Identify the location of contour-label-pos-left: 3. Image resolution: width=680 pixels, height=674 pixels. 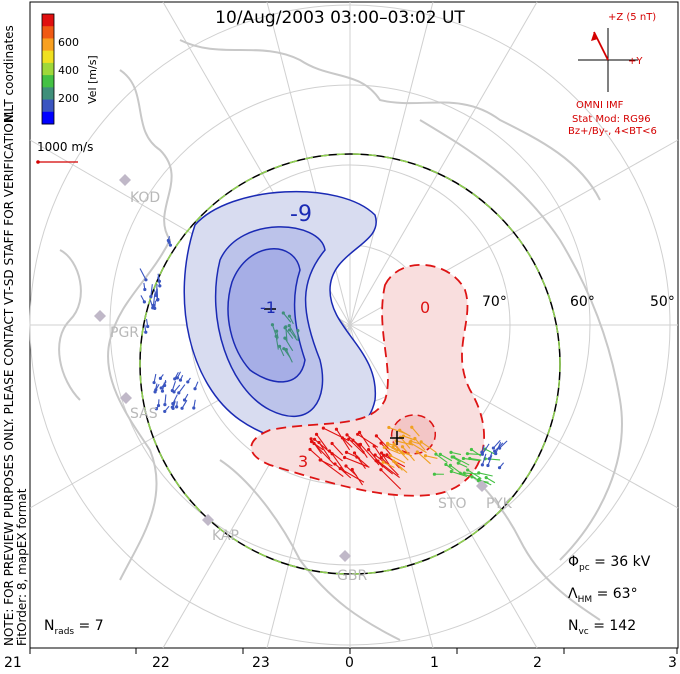
(303, 461).